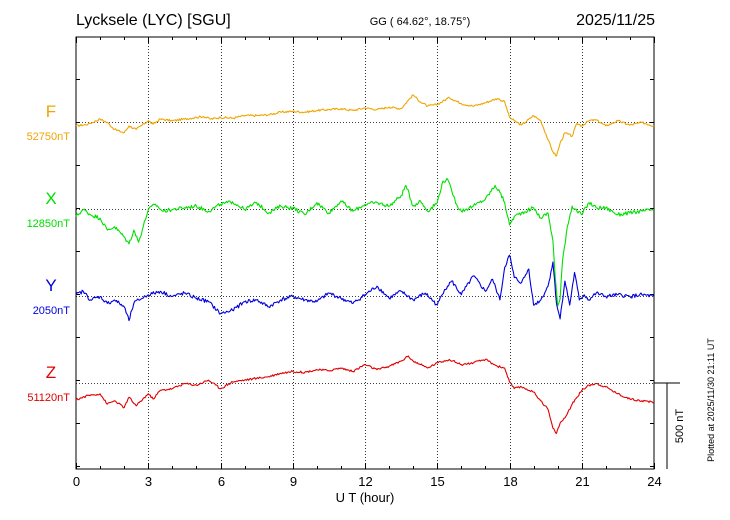  What do you see at coordinates (76, 481) in the screenshot?
I see `x-tick-label-0: 0` at bounding box center [76, 481].